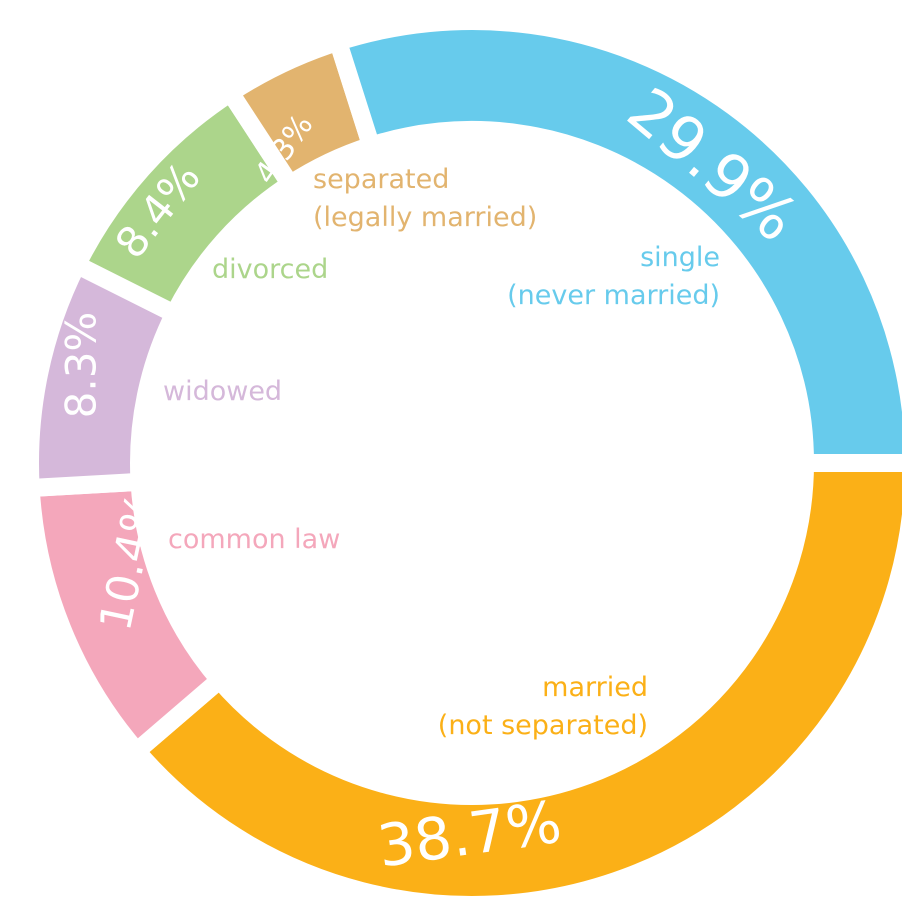  What do you see at coordinates (425, 198) in the screenshot?
I see `category-label: separated (legally married)` at bounding box center [425, 198].